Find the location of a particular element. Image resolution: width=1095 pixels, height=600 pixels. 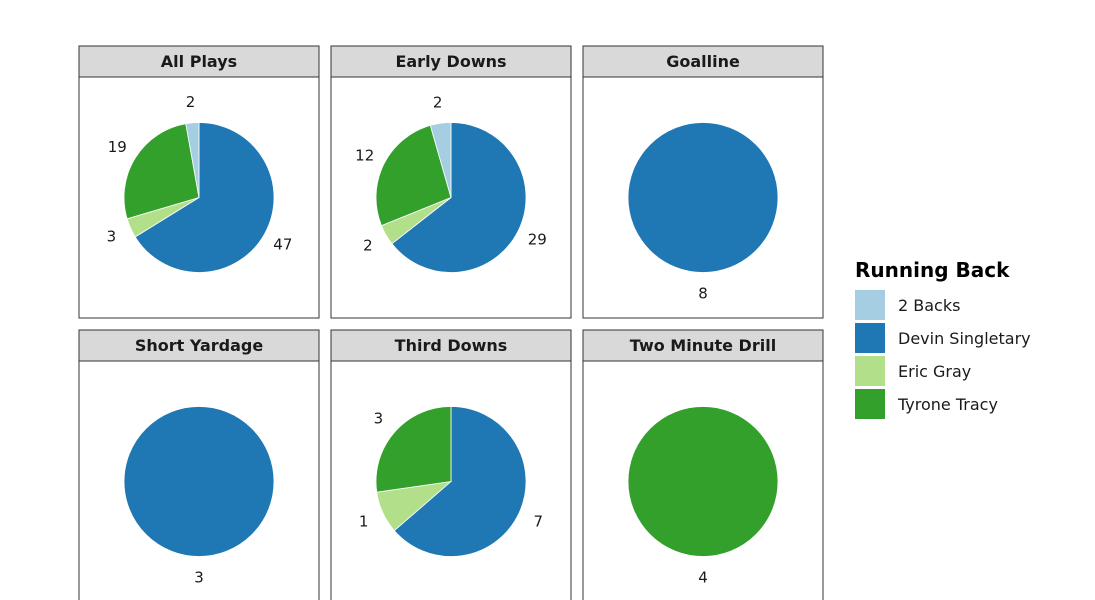

slice-label-all-plays-devin-singletary: 47 is located at coordinates (282, 244).